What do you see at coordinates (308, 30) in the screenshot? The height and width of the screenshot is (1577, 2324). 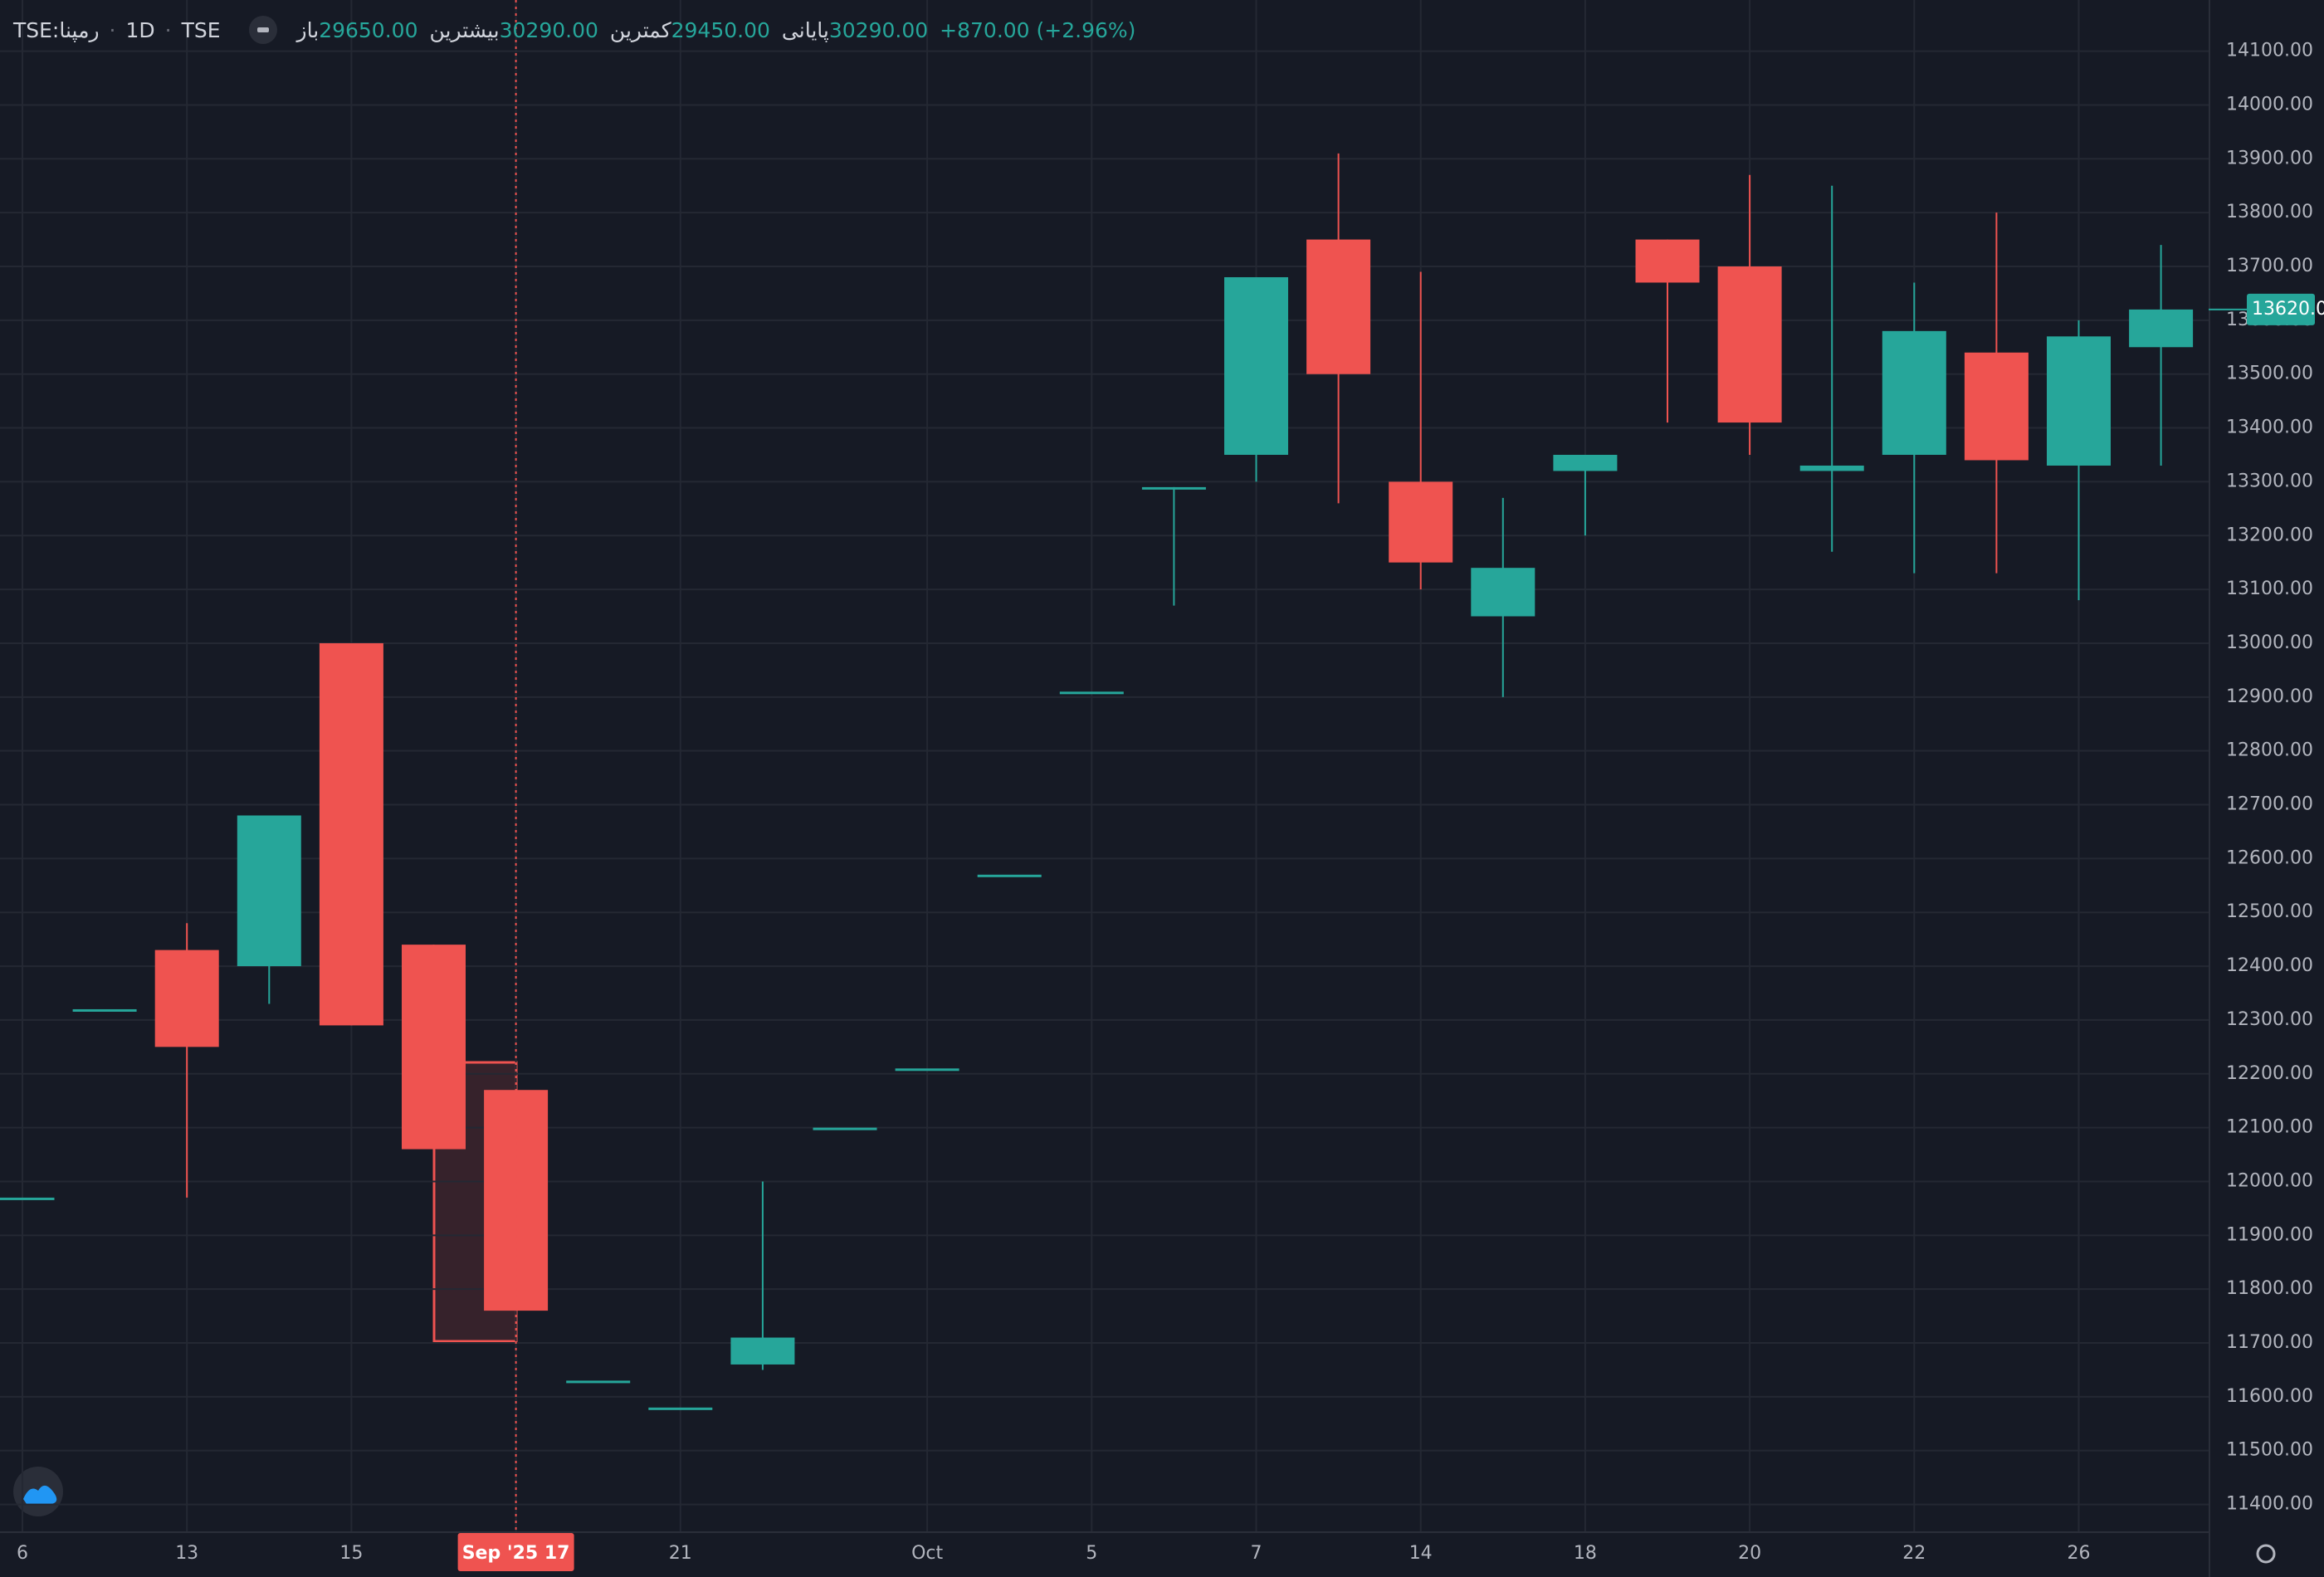 I see `legend-label: باز` at bounding box center [308, 30].